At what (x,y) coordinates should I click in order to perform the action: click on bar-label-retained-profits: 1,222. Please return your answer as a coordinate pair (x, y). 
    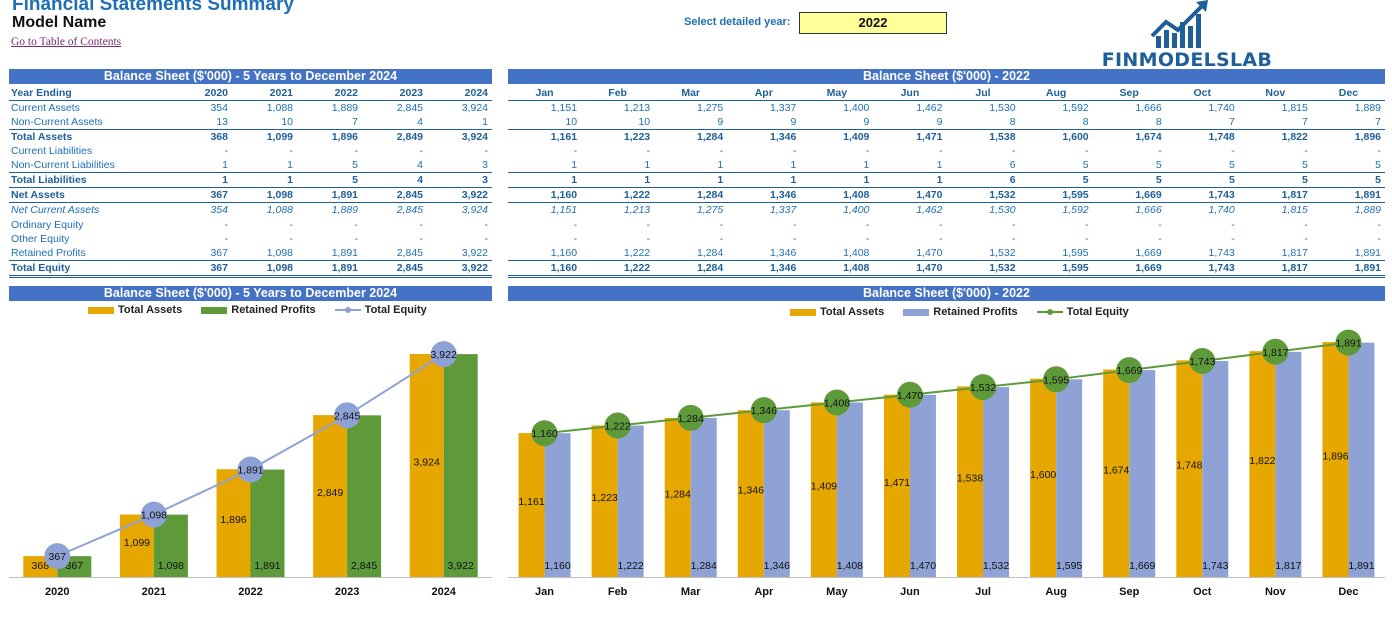
    Looking at the image, I should click on (630, 566).